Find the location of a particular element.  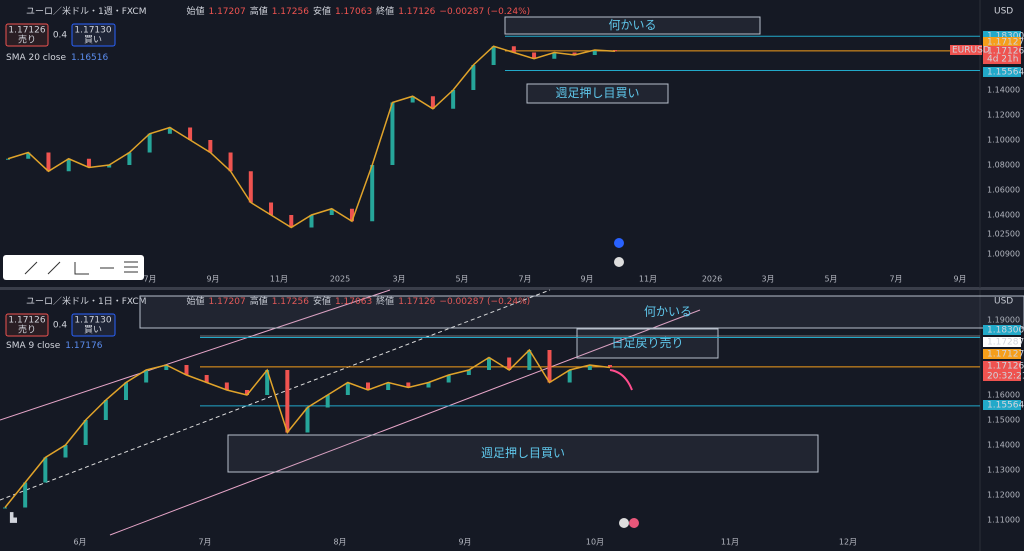

price-label: 1.10000 is located at coordinates (1003, 140).